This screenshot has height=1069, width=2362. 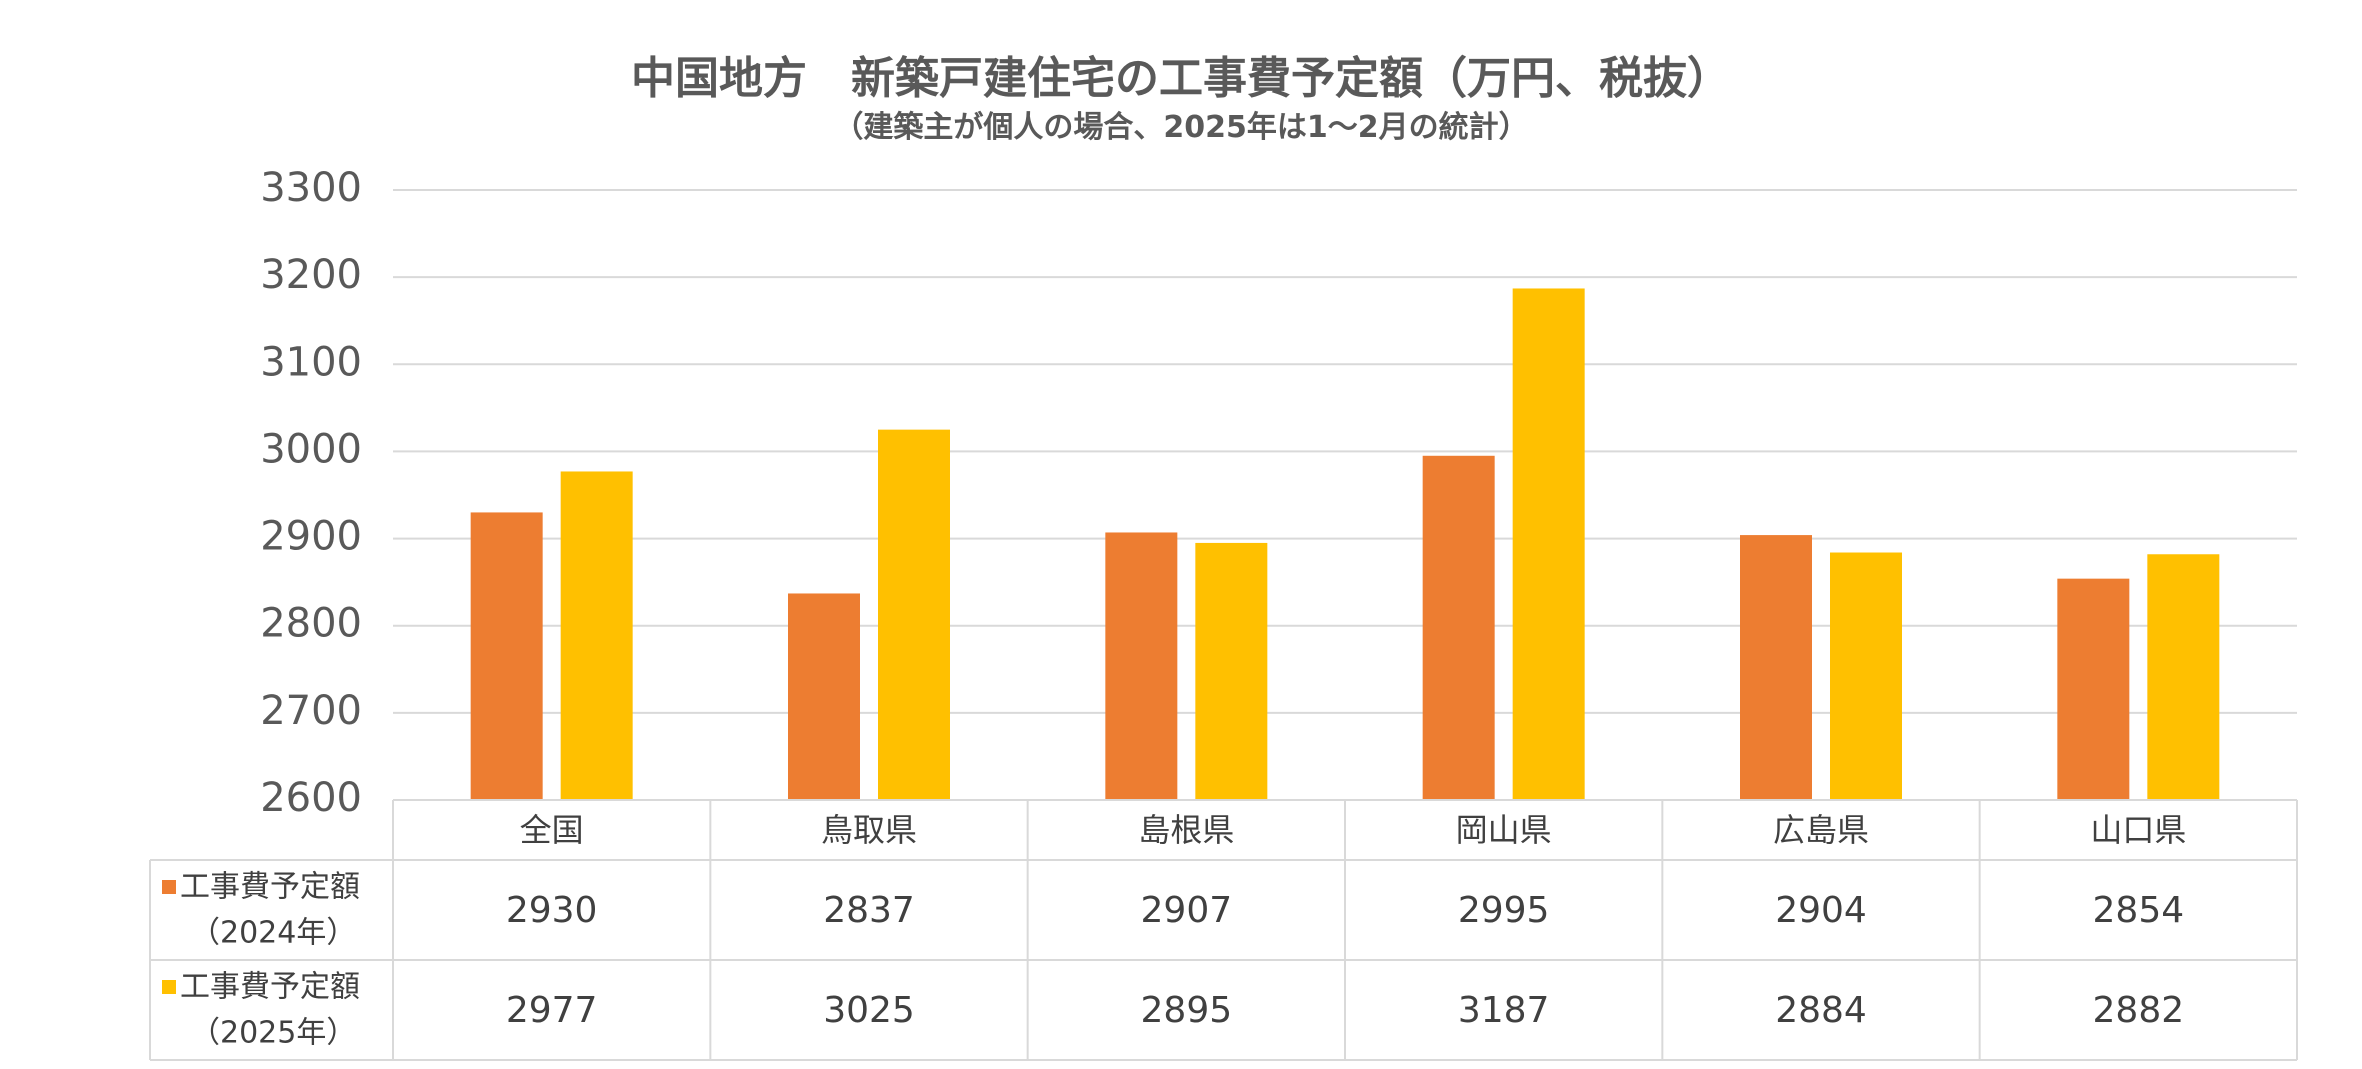 I want to click on x-category-label: 山口県, so click(x=2138, y=830).